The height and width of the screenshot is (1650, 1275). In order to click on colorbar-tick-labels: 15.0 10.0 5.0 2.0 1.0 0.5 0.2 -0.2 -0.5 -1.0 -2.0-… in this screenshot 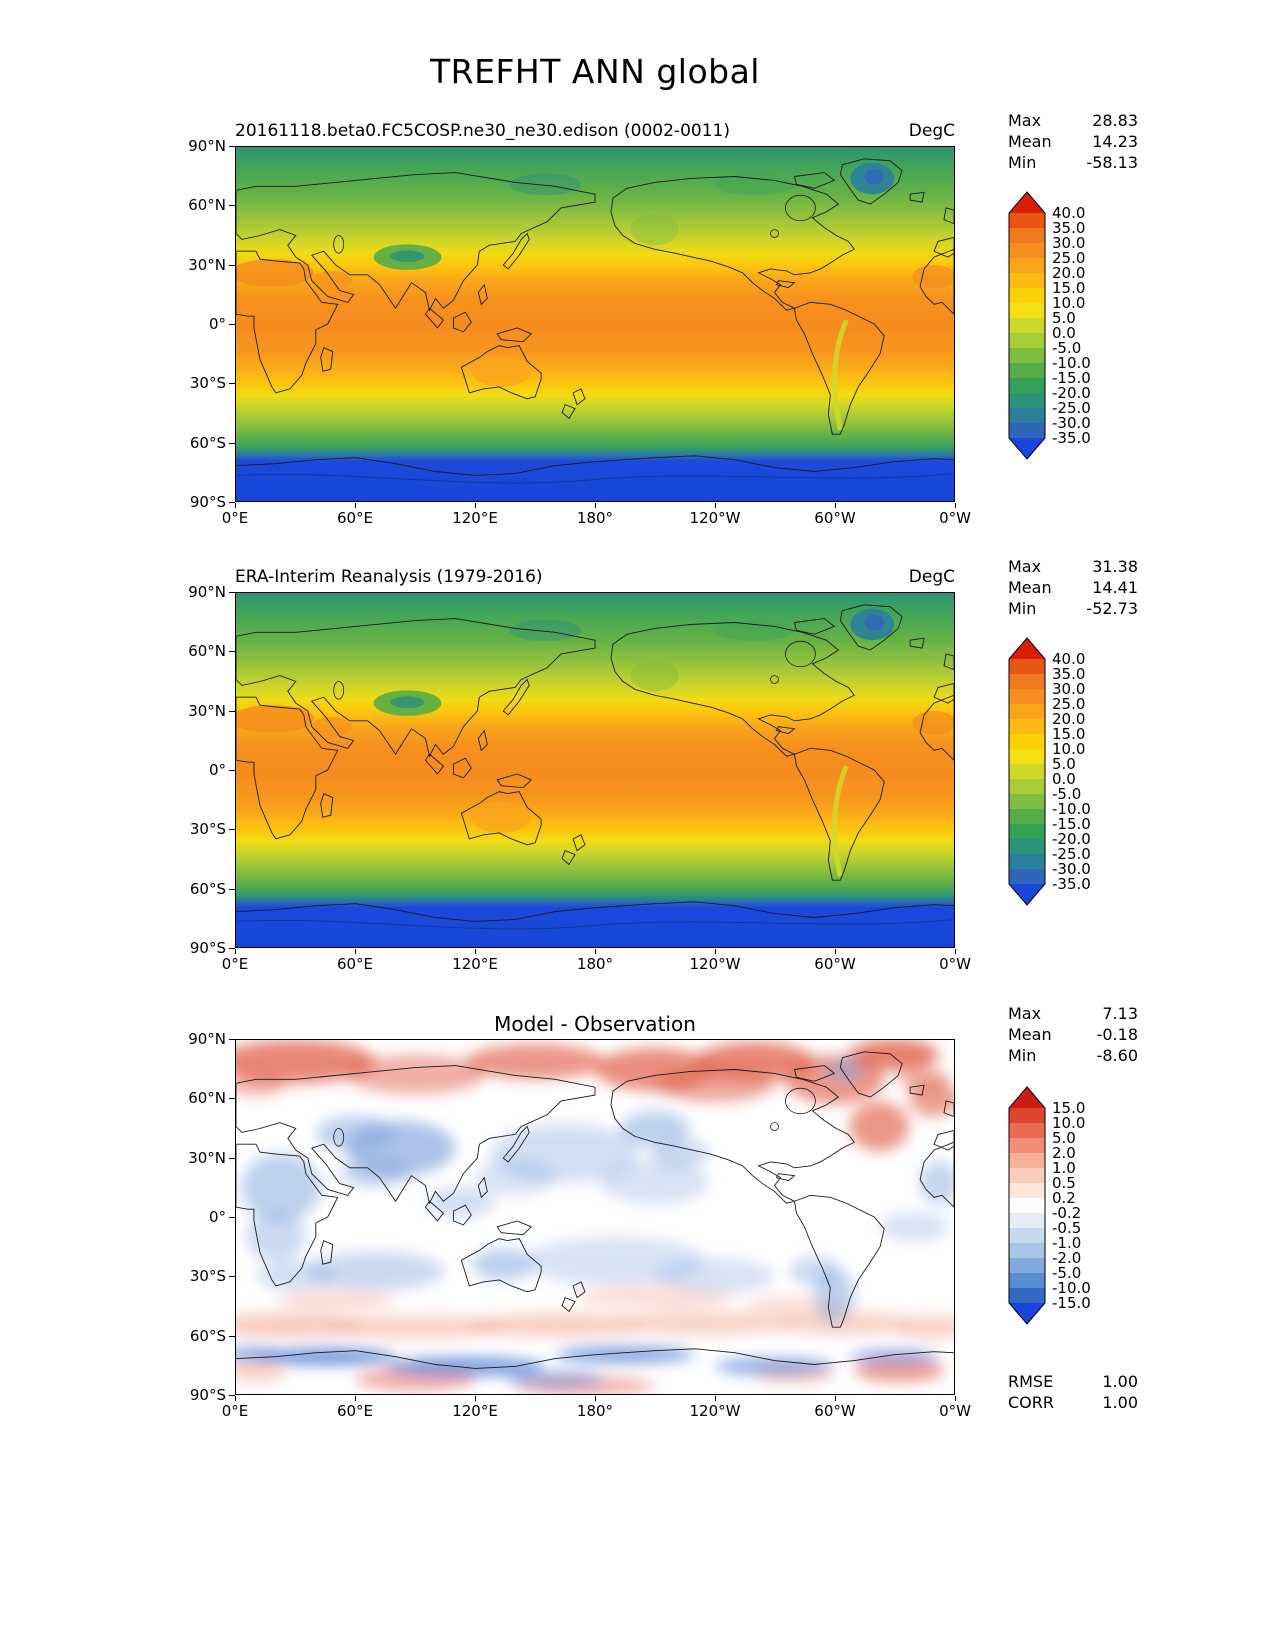, I will do `click(1084, 1240)`.